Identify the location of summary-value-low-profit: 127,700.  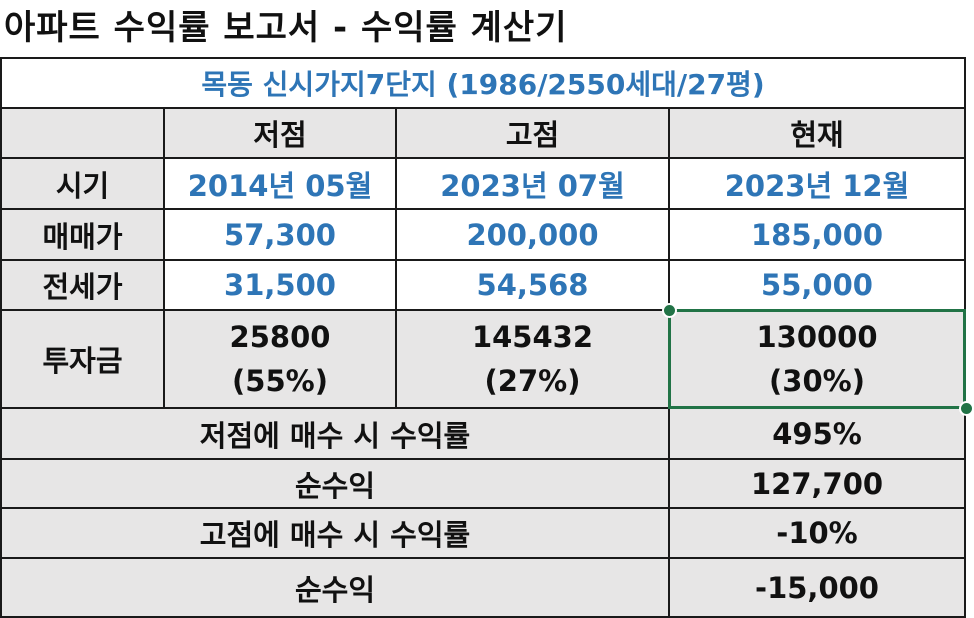
(817, 483).